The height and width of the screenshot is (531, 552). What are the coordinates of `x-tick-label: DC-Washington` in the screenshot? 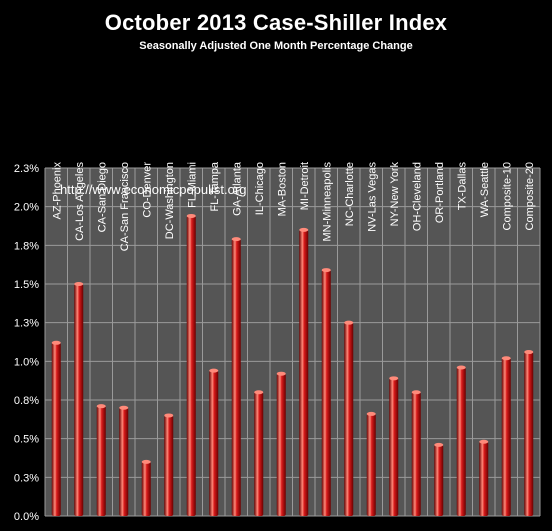 It's located at (170, 200).